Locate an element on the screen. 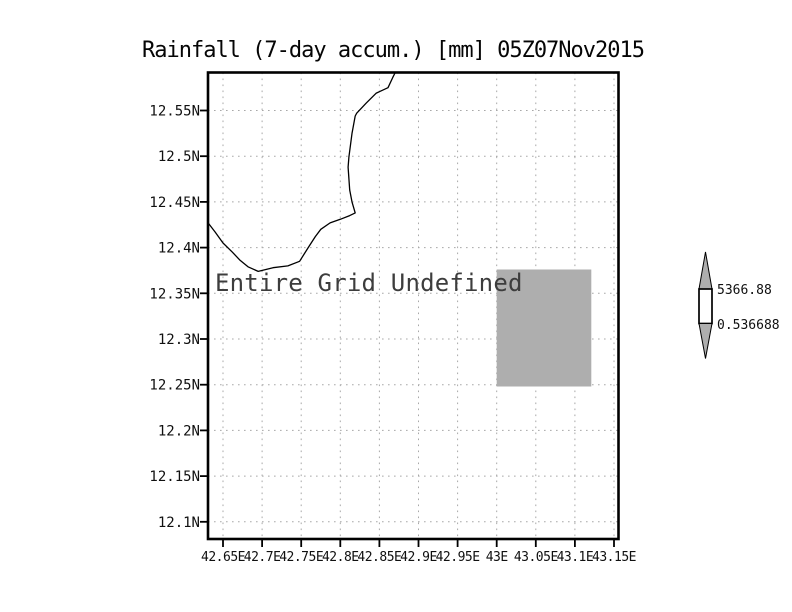 The image size is (792, 612). y-tick-label: 12.2N is located at coordinates (179, 431).